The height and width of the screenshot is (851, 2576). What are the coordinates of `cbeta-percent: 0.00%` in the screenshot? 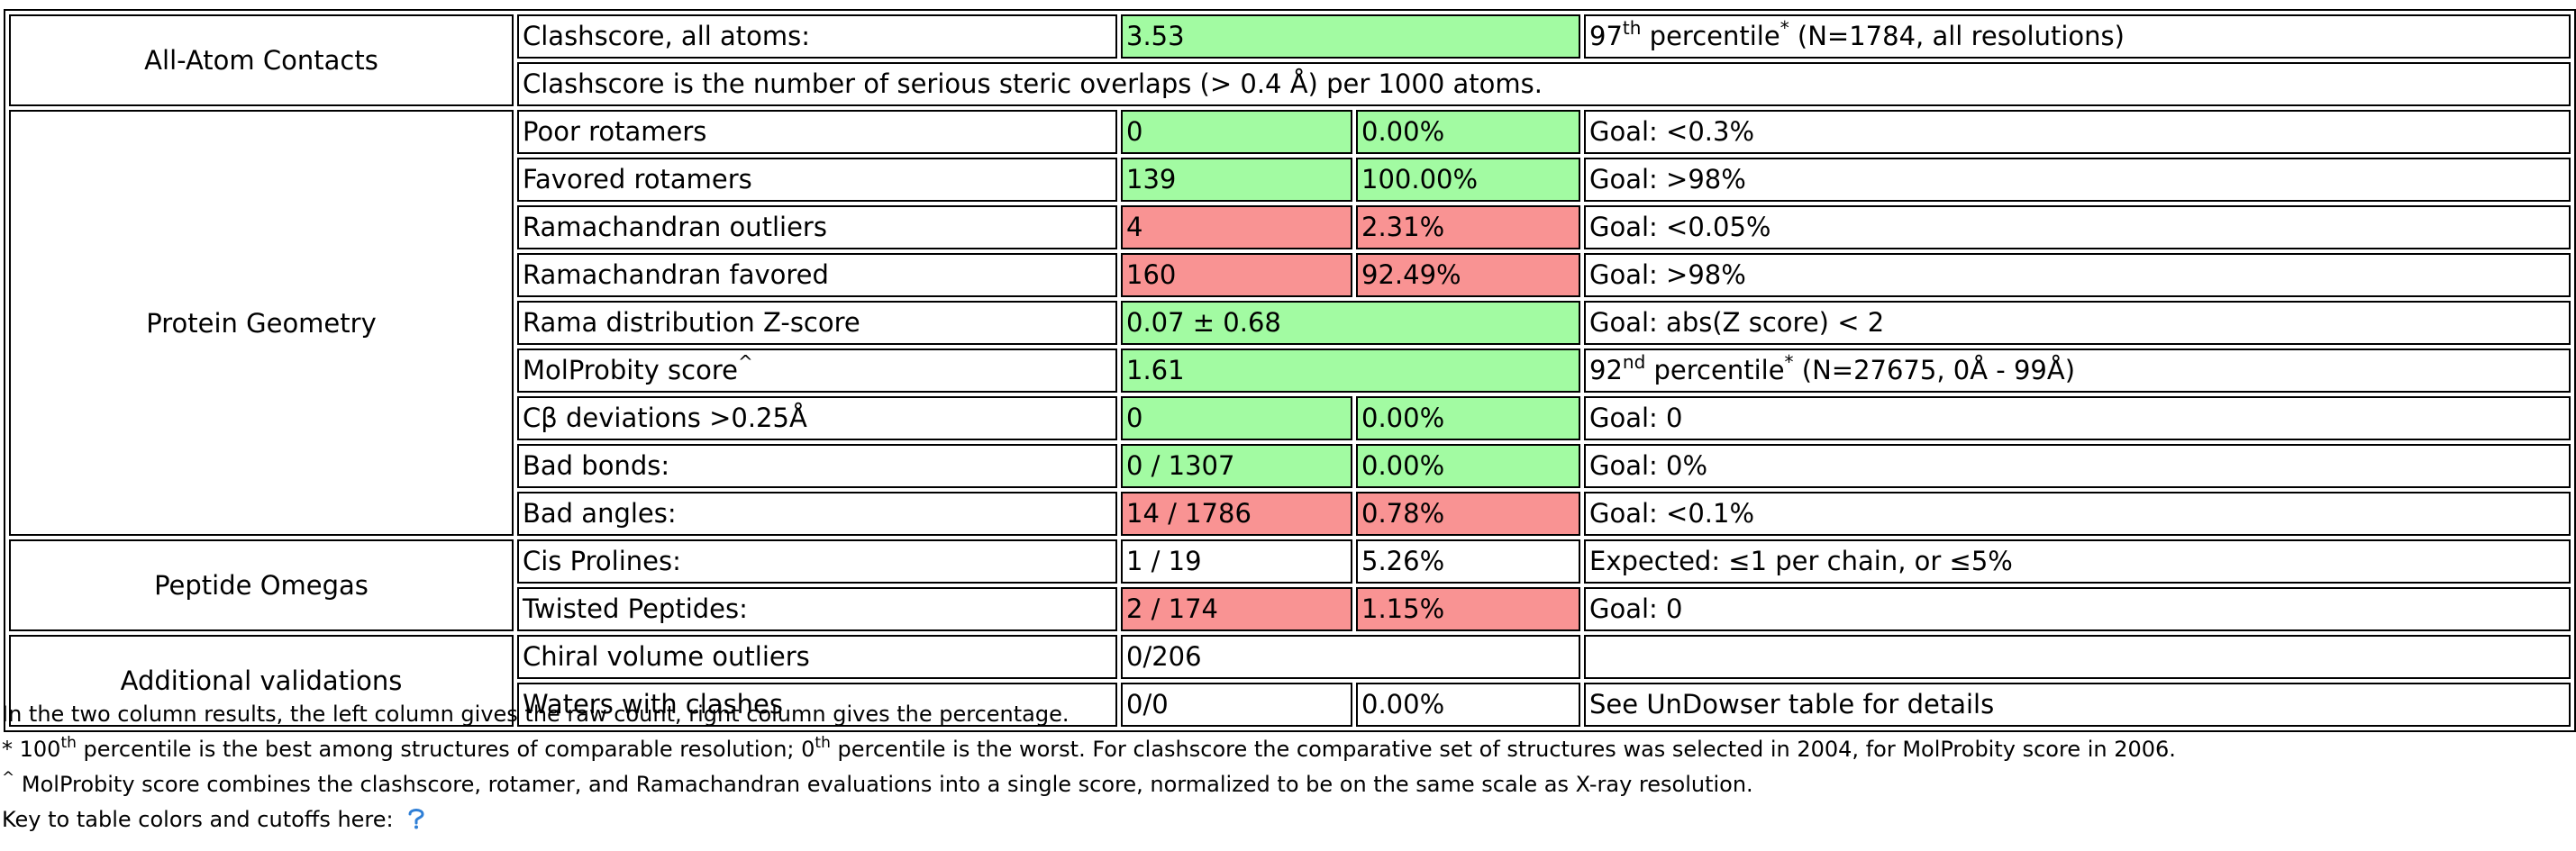 It's located at (1468, 418).